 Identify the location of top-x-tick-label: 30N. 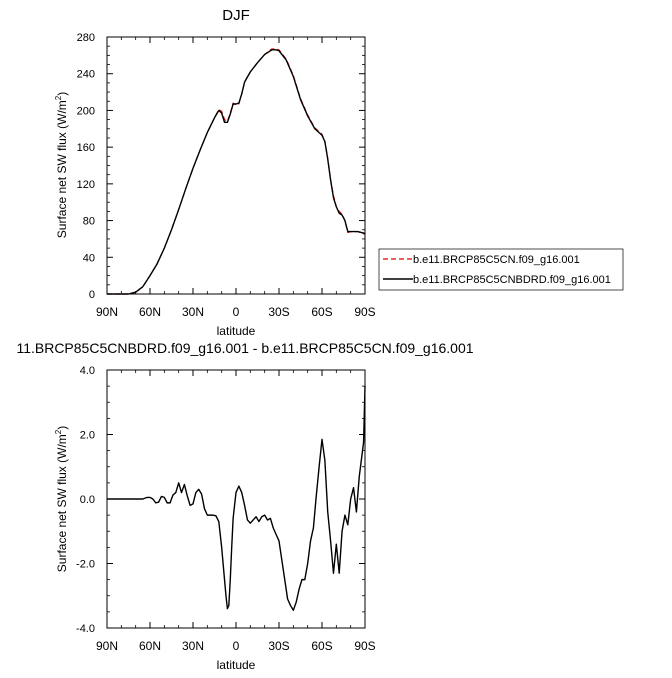
(193, 312).